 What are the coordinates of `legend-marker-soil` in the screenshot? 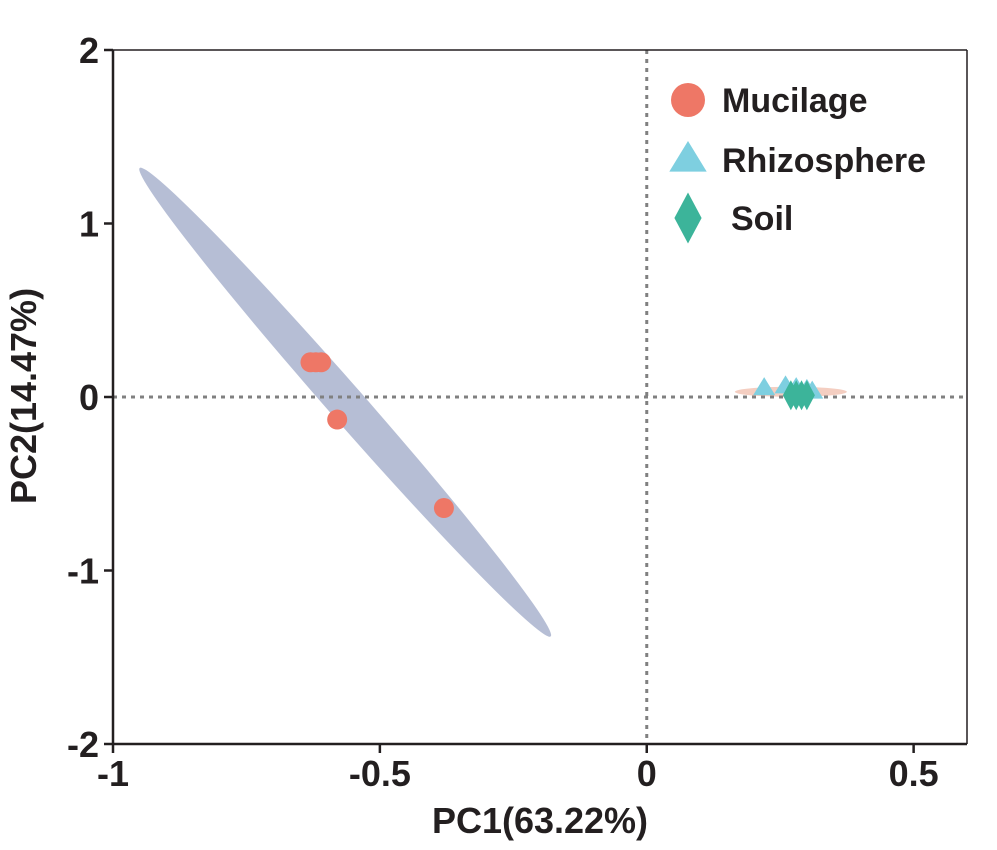 It's located at (688, 218).